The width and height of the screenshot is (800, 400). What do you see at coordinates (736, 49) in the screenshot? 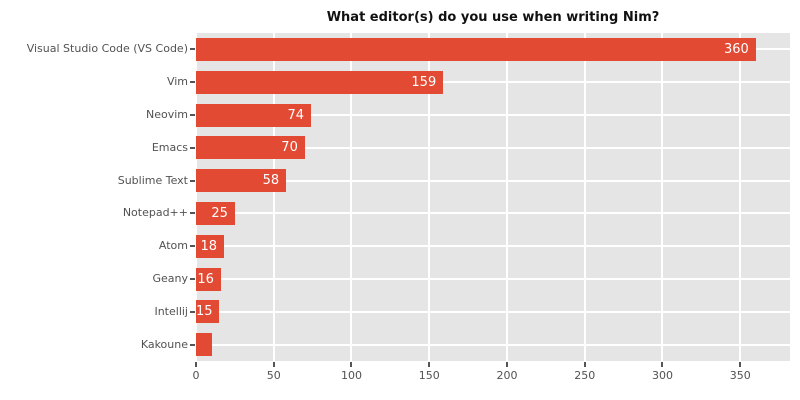
I see `bar-value-label: 360` at bounding box center [736, 49].